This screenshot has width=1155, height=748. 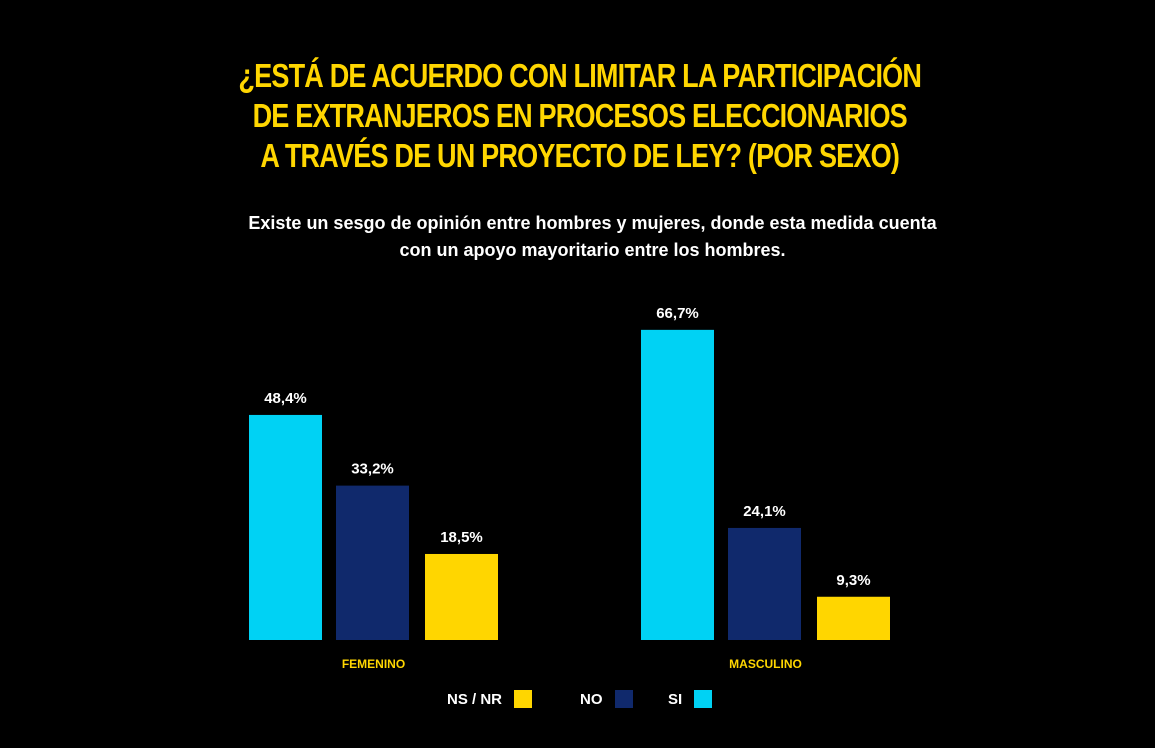 I want to click on legend-item-no: NO, so click(x=606, y=699).